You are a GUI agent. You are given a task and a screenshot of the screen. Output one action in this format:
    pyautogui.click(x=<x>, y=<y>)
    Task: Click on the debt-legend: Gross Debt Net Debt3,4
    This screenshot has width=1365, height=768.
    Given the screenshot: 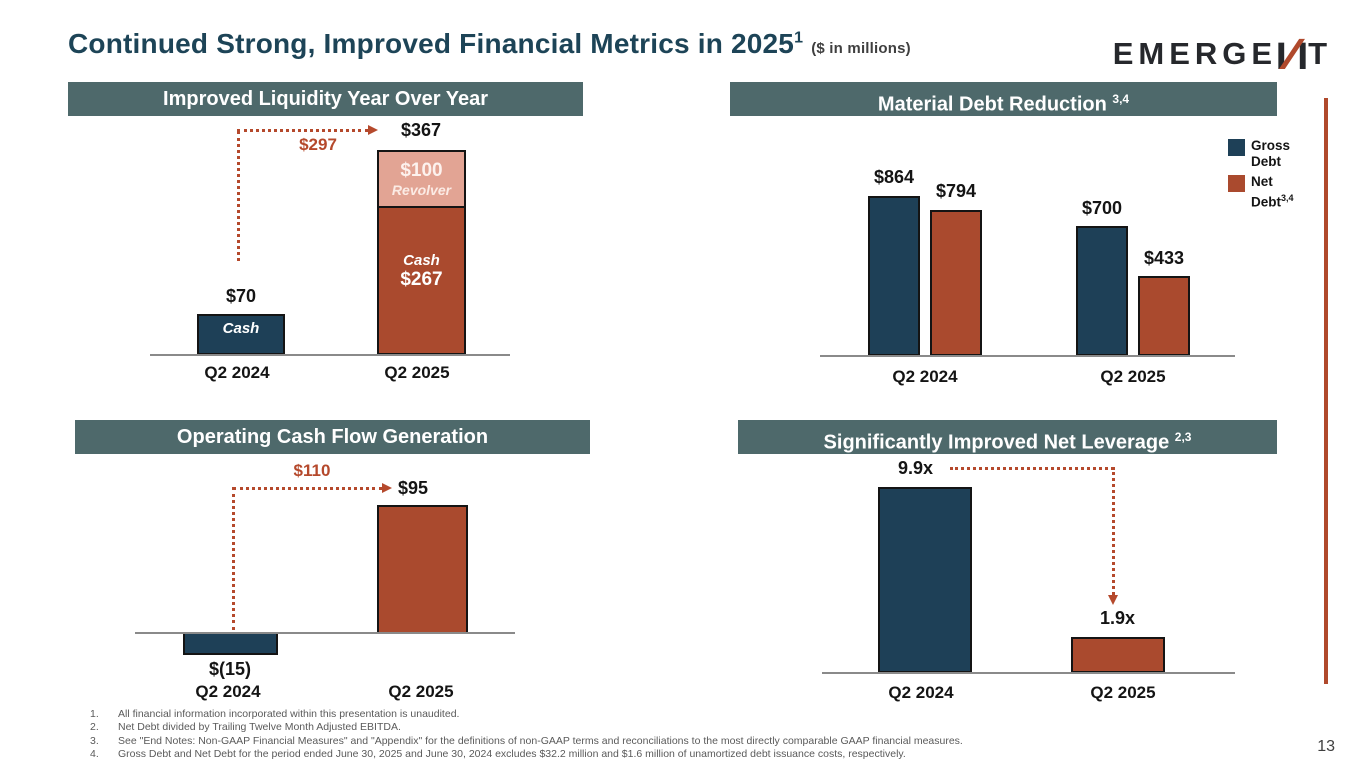 What is the action you would take?
    pyautogui.click(x=1267, y=176)
    